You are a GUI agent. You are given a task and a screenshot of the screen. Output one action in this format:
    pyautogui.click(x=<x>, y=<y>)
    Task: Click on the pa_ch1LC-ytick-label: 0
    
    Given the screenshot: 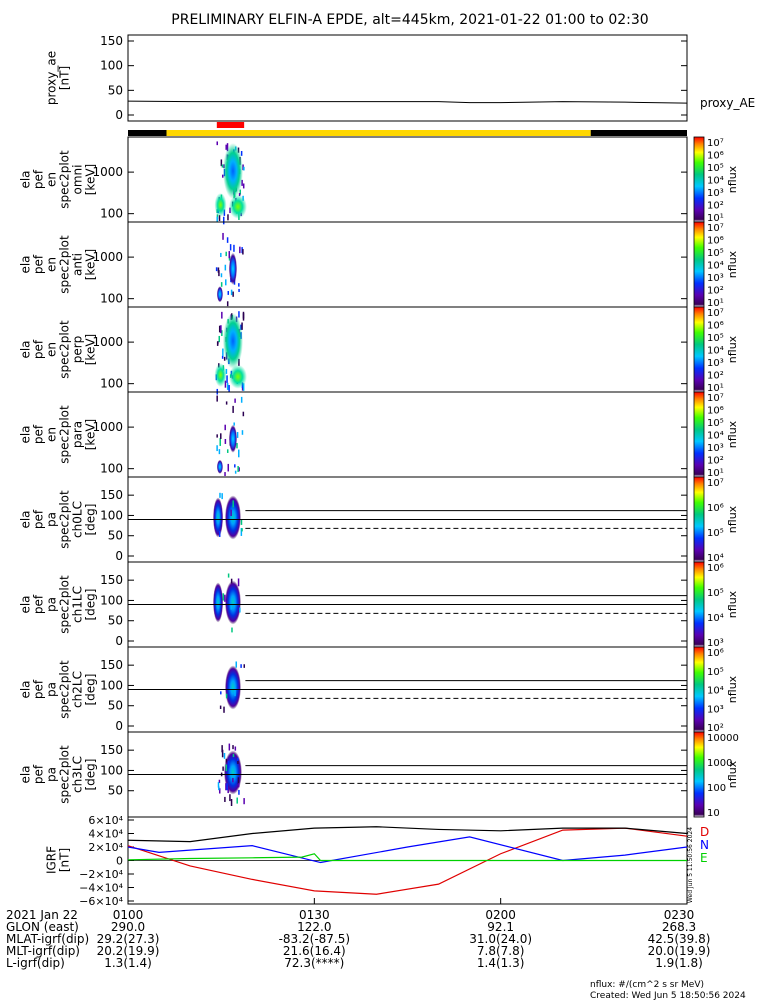 What is the action you would take?
    pyautogui.click(x=119, y=641)
    